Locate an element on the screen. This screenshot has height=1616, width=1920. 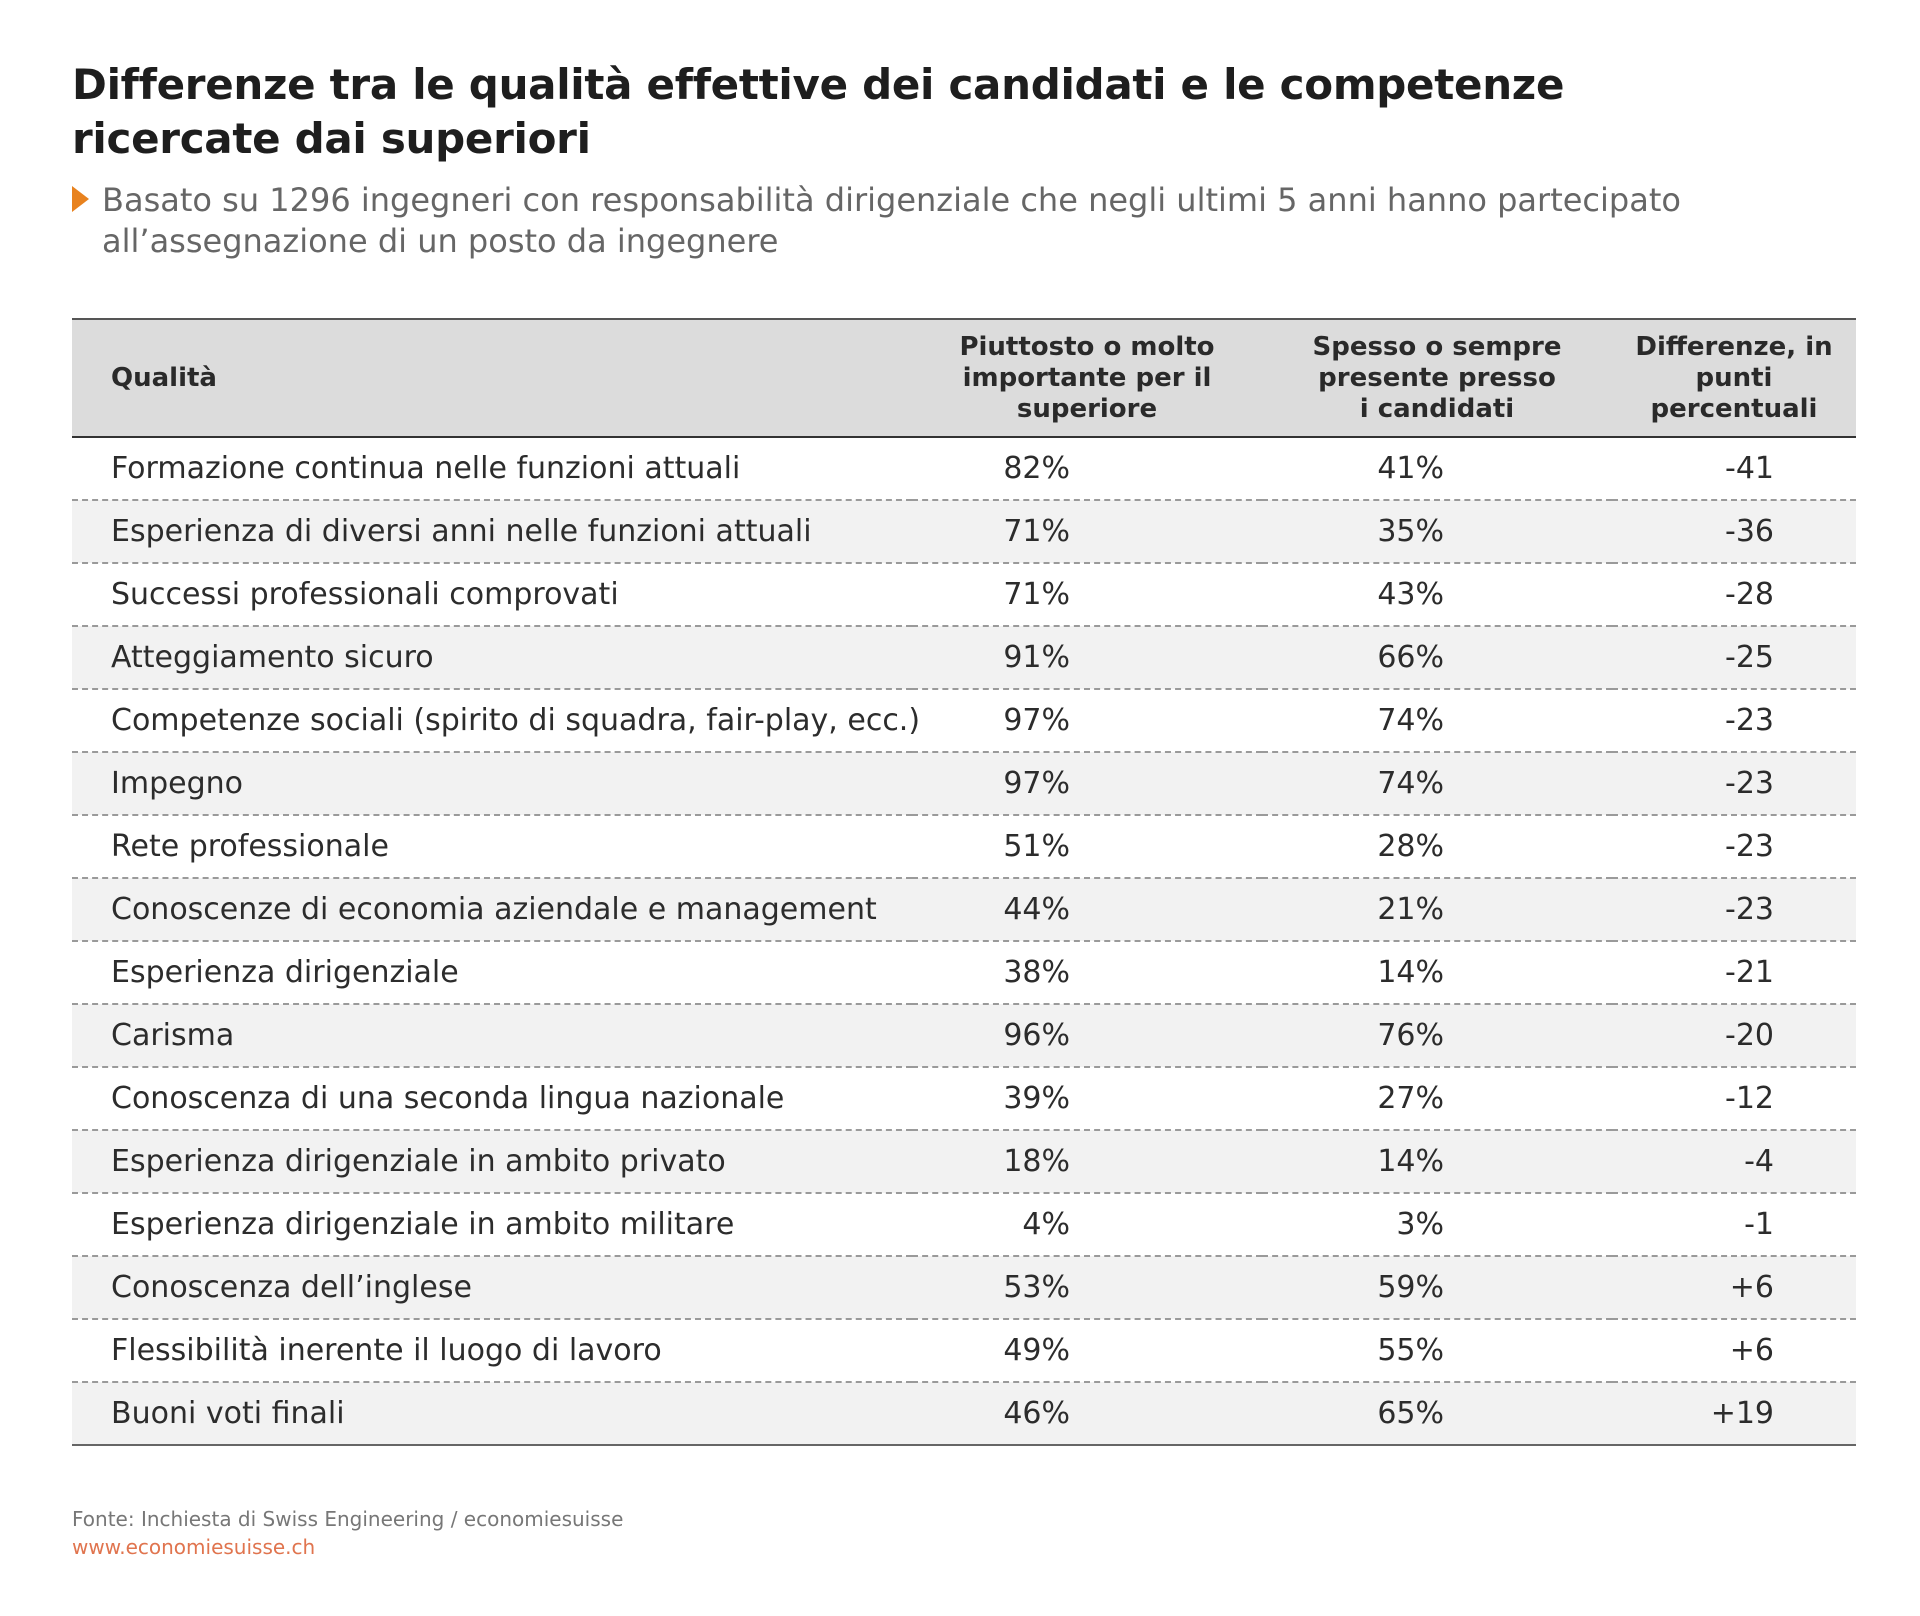
cell-difference: -41 is located at coordinates (1734, 469).